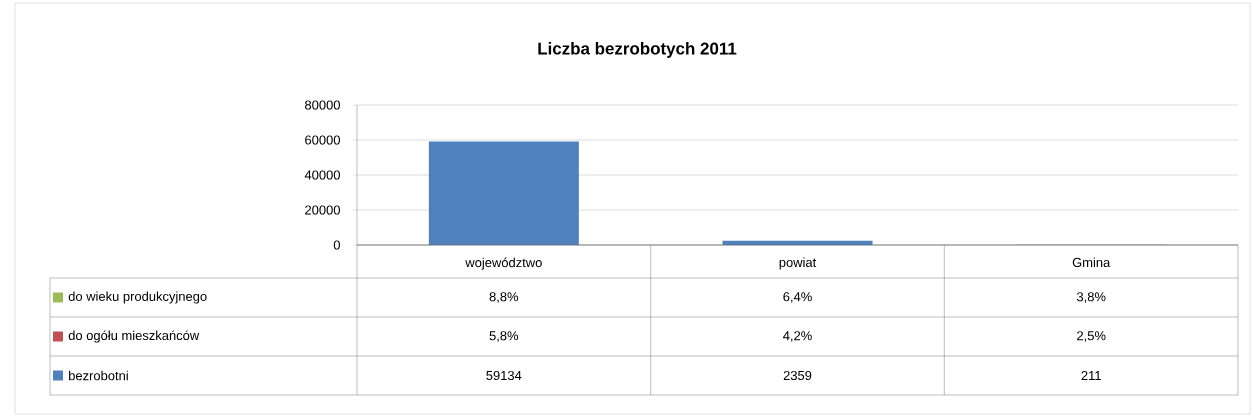 This screenshot has height=417, width=1253. What do you see at coordinates (504, 336) in the screenshot?
I see `data-label: 5,8%` at bounding box center [504, 336].